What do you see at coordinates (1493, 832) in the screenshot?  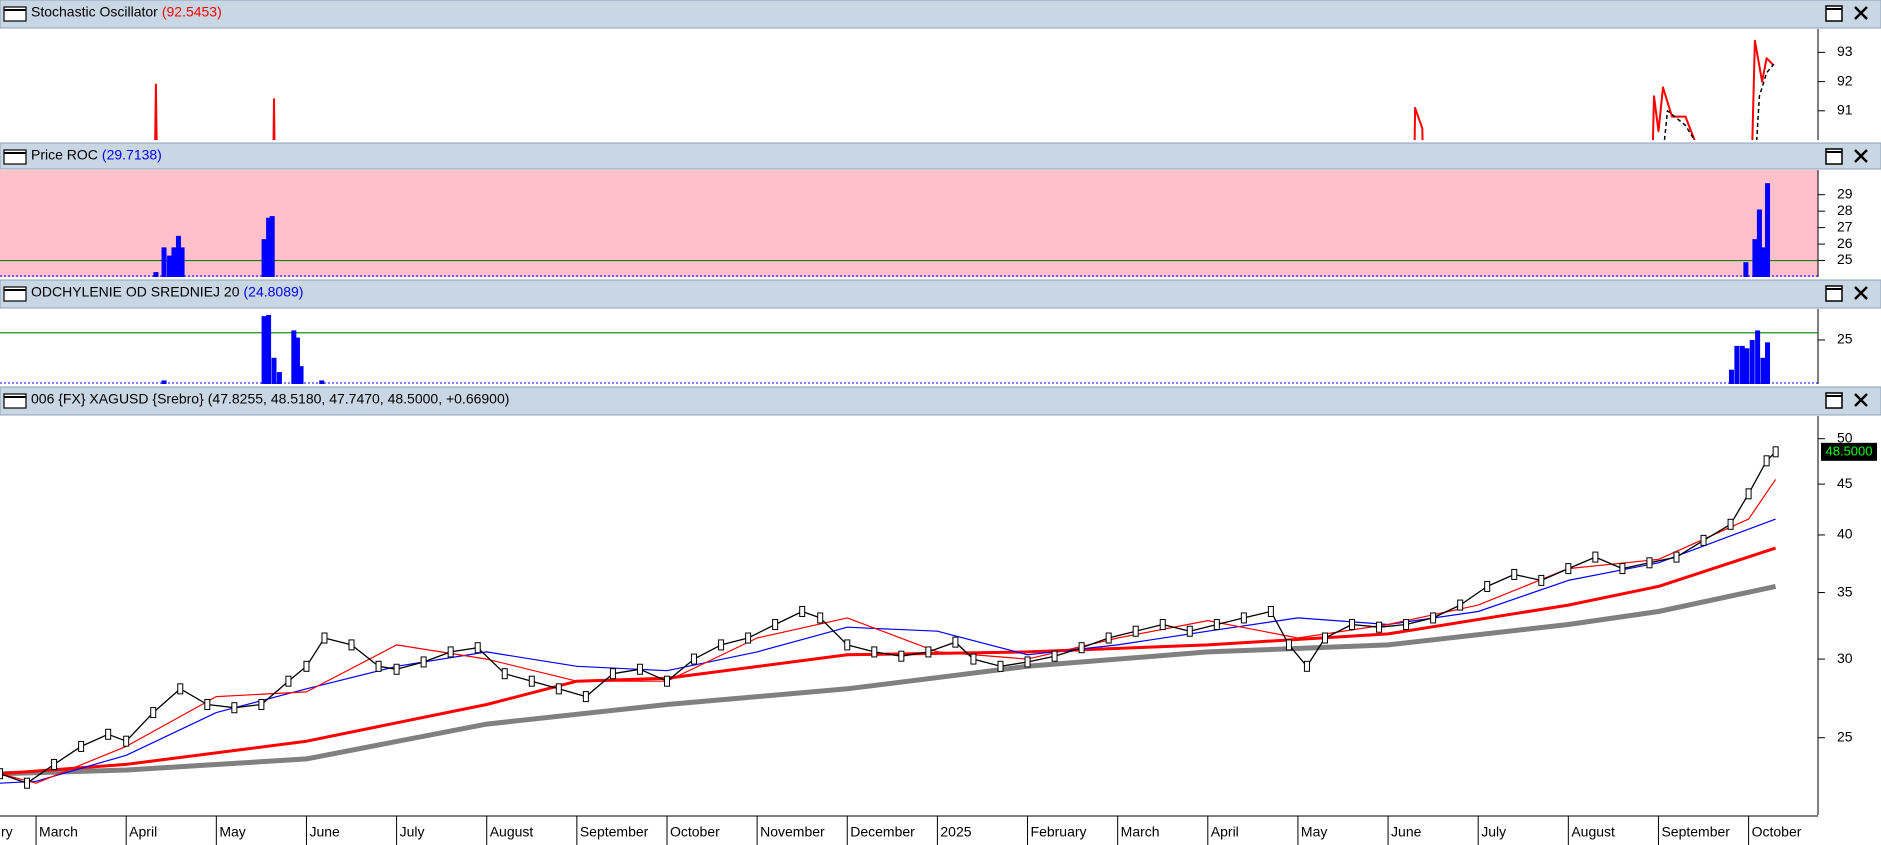 I see `x-tick-label: July` at bounding box center [1493, 832].